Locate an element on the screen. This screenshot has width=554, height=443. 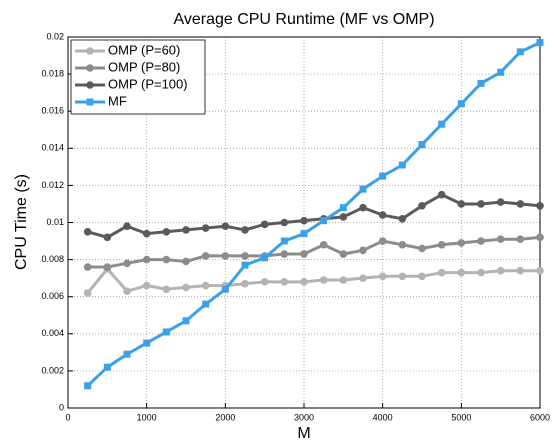
y-tick-label: 0.012 is located at coordinates (52, 185).